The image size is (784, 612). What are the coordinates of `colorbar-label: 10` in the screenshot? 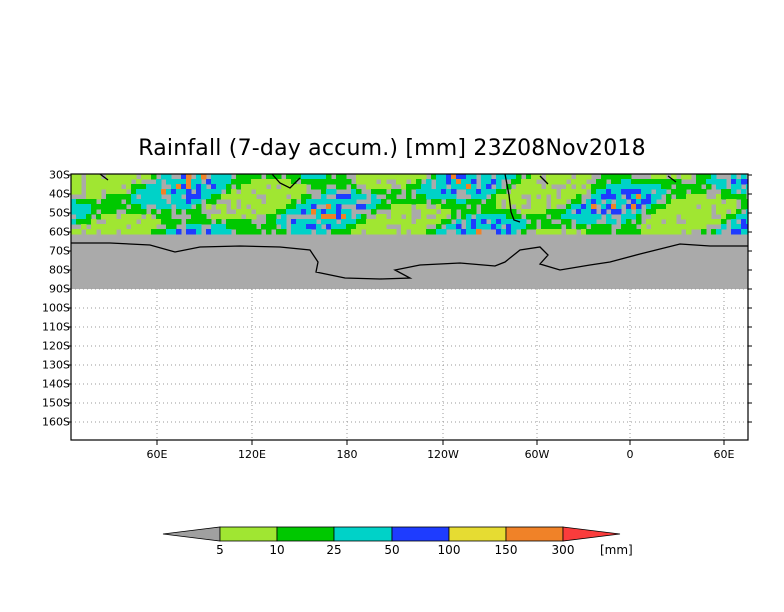 It's located at (277, 550).